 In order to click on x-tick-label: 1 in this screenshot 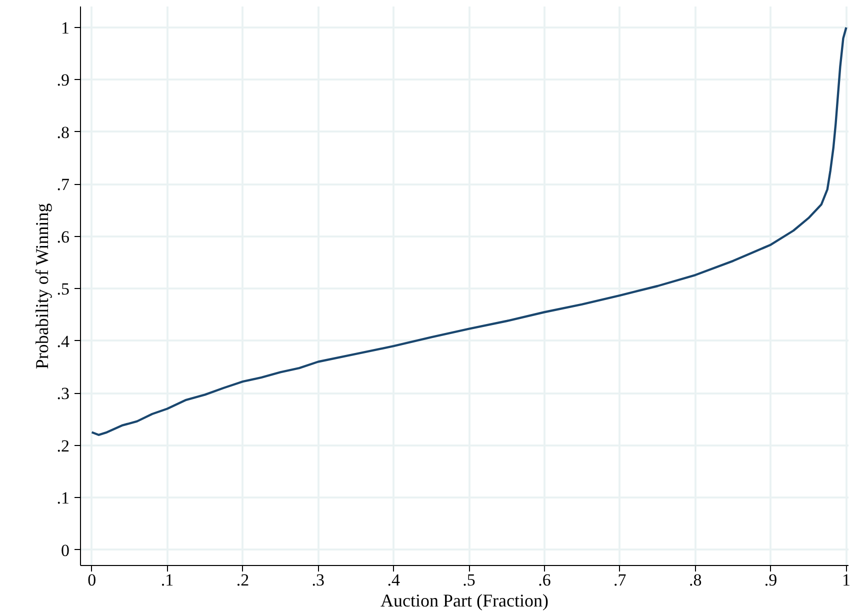, I will do `click(846, 580)`.